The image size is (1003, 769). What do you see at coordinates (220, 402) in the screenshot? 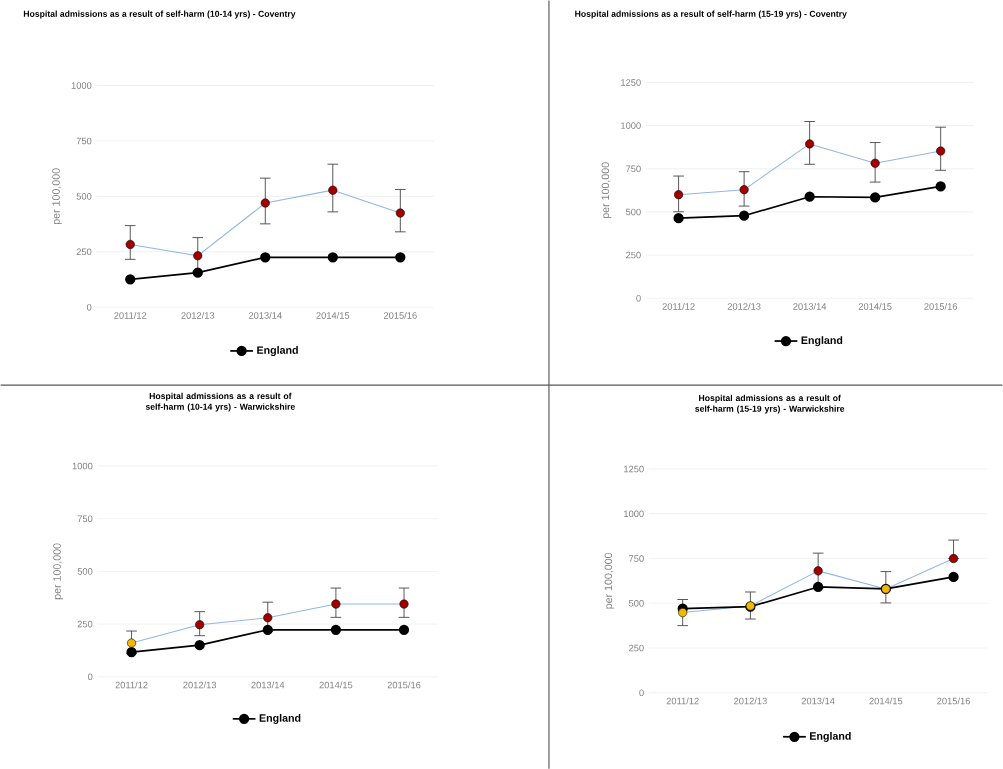
I see `chart-title: Hospital admissions as a result of self-harm (10-14 yrs) - Warwickshire` at bounding box center [220, 402].